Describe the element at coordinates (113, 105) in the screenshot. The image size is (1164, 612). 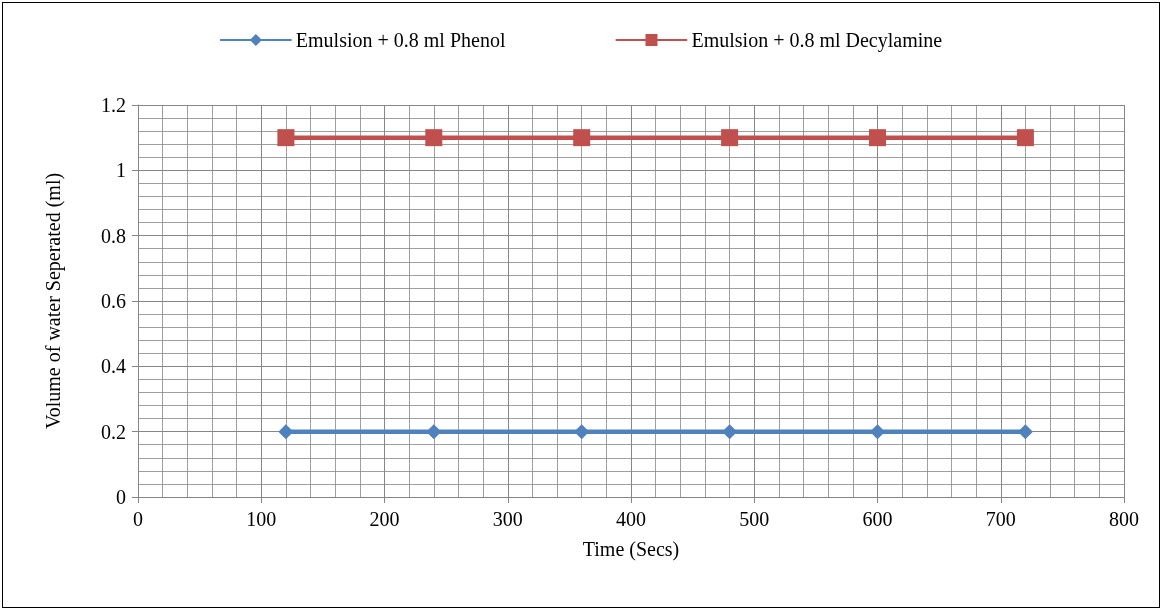
I see `y-tick-label: 1.2` at that location.